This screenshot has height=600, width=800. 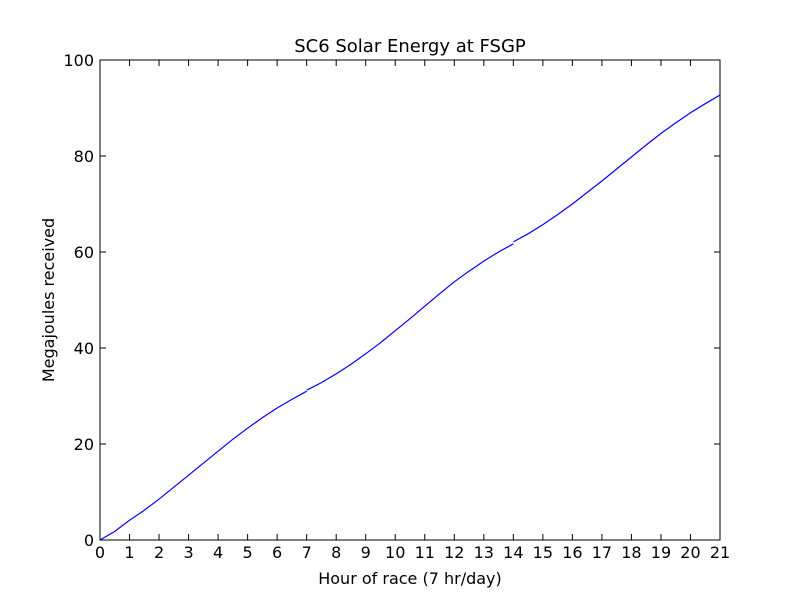 What do you see at coordinates (48, 300) in the screenshot?
I see `y-axis-label: Megajoules received` at bounding box center [48, 300].